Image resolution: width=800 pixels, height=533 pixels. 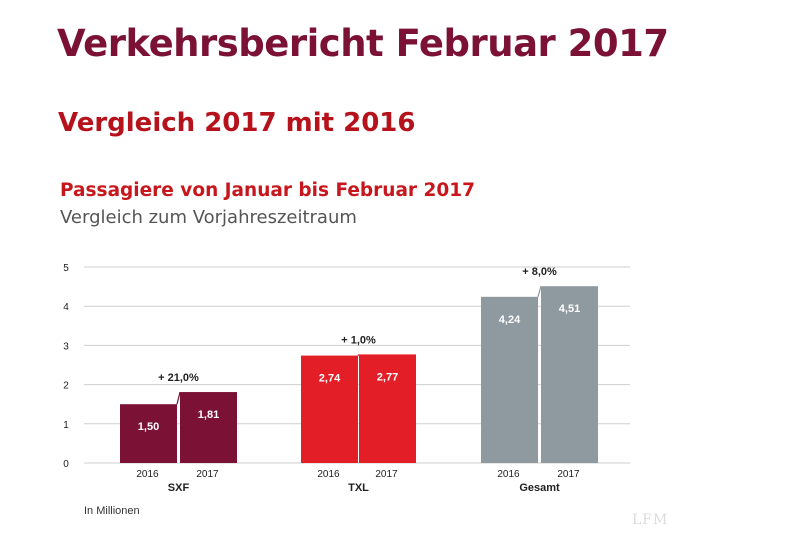 What do you see at coordinates (650, 520) in the screenshot?
I see `watermark-logo: LFM` at bounding box center [650, 520].